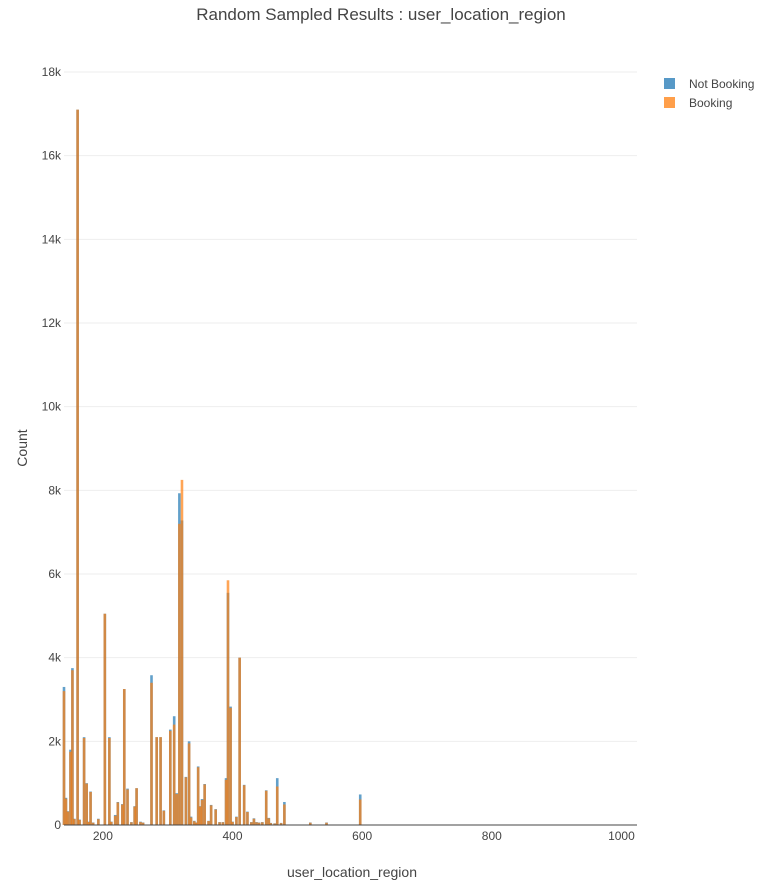 The image size is (773, 888). I want to click on legend-label-booking: Booking, so click(710, 103).